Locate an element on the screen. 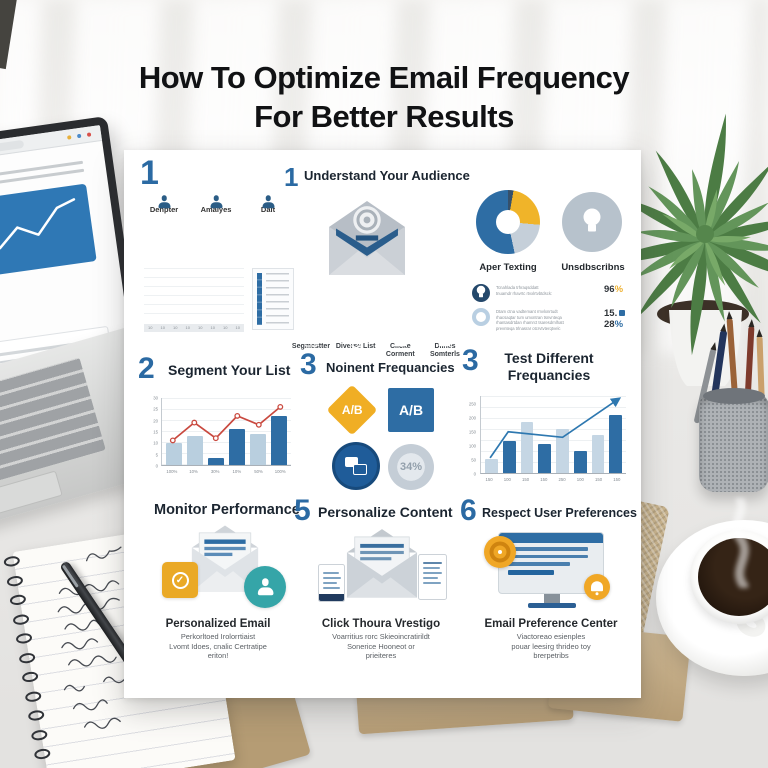 This screenshot has height=768, width=768. tablet-icon is located at coordinates (331, 583).